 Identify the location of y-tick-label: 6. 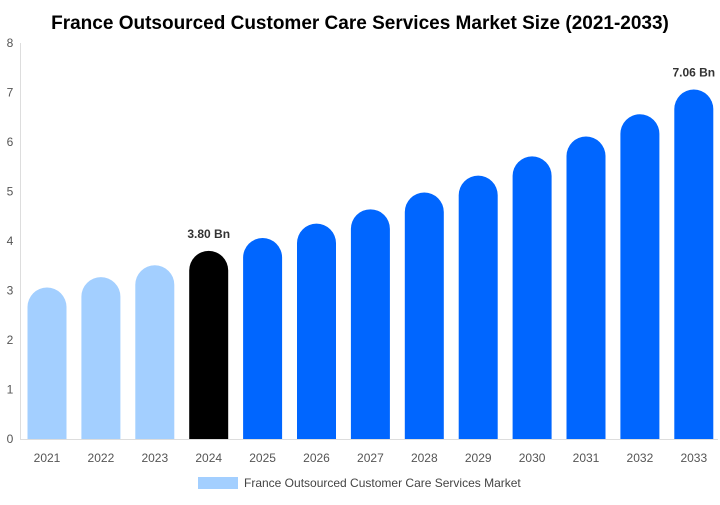
(10, 142).